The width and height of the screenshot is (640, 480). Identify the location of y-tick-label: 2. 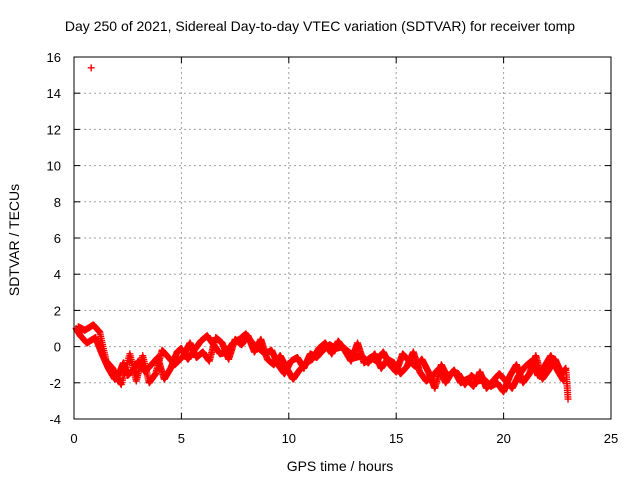
(57, 310).